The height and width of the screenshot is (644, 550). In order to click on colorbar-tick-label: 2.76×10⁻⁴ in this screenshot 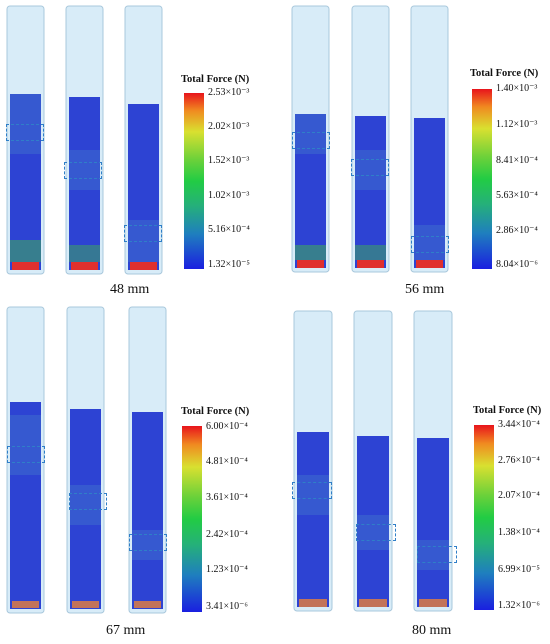, I will do `click(519, 460)`.